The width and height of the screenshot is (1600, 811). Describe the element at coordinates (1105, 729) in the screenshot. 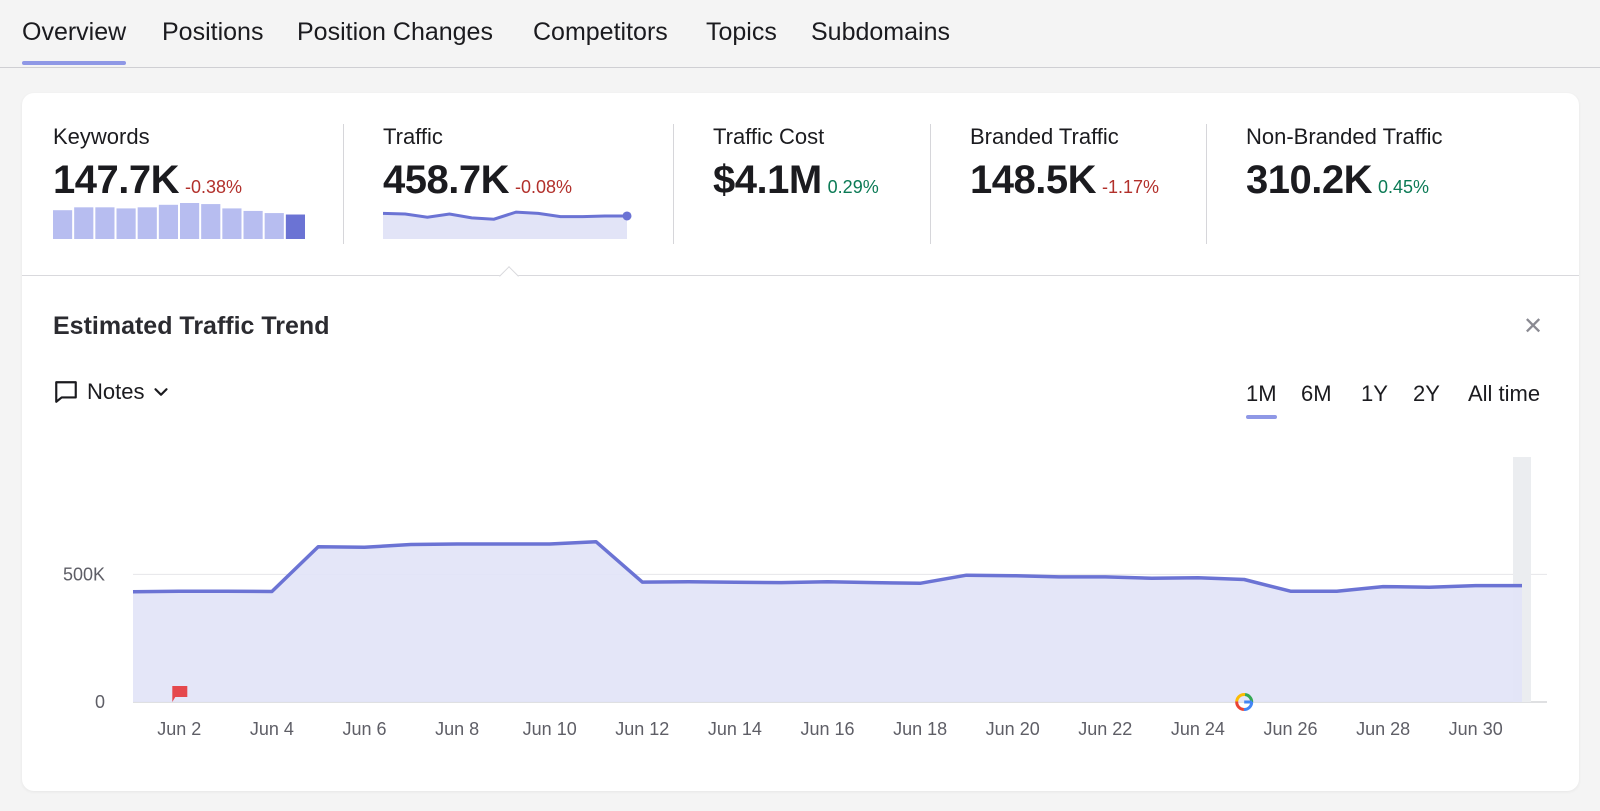

I see `x-tick-label: Jun 22` at that location.